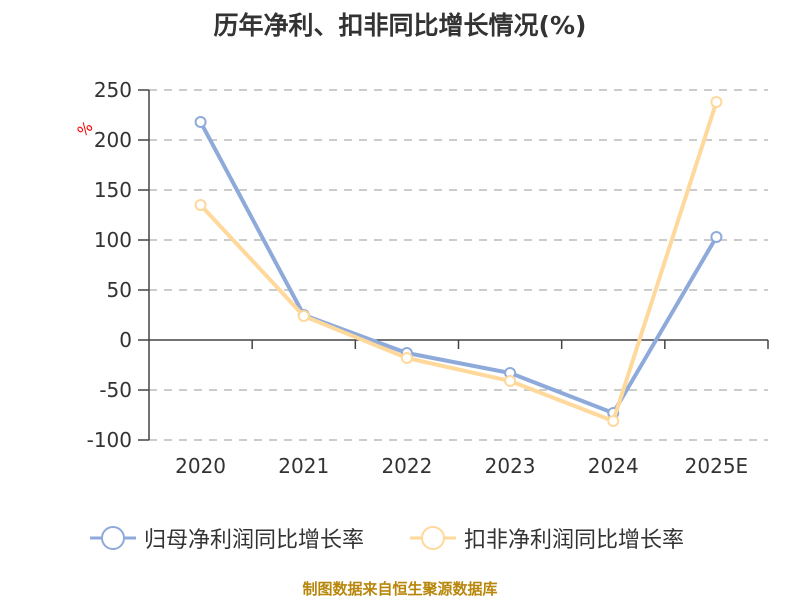  I want to click on legend-label: 归母净利润同比增长率, so click(254, 540).